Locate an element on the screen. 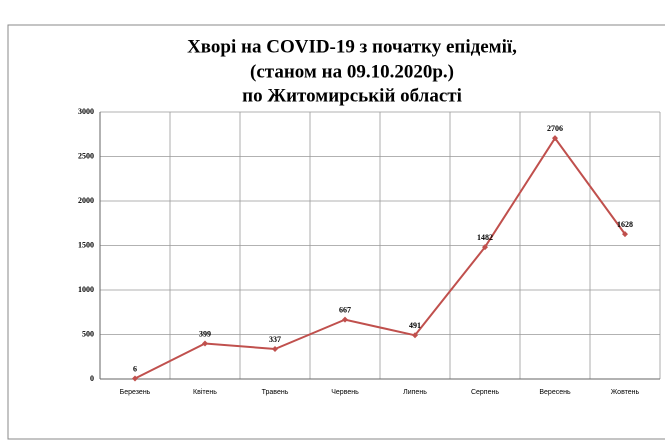  chart-title: Хворі на COVID-19 з початку епідемії, is located at coordinates (352, 46).